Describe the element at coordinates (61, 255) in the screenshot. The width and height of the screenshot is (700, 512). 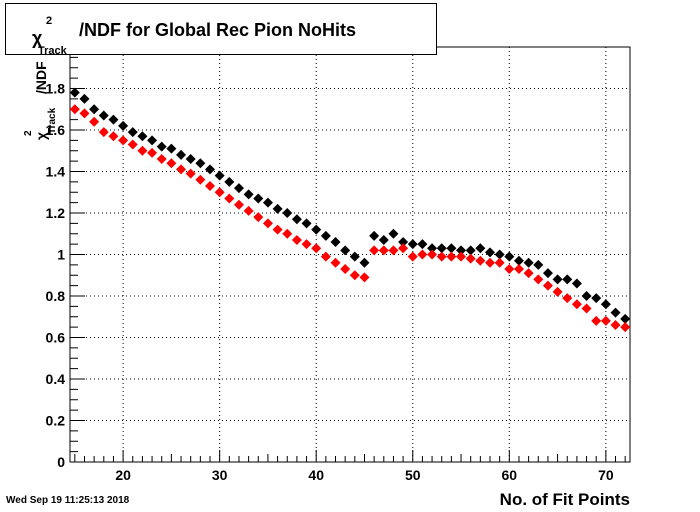
I see `y-tick-label: 1` at that location.